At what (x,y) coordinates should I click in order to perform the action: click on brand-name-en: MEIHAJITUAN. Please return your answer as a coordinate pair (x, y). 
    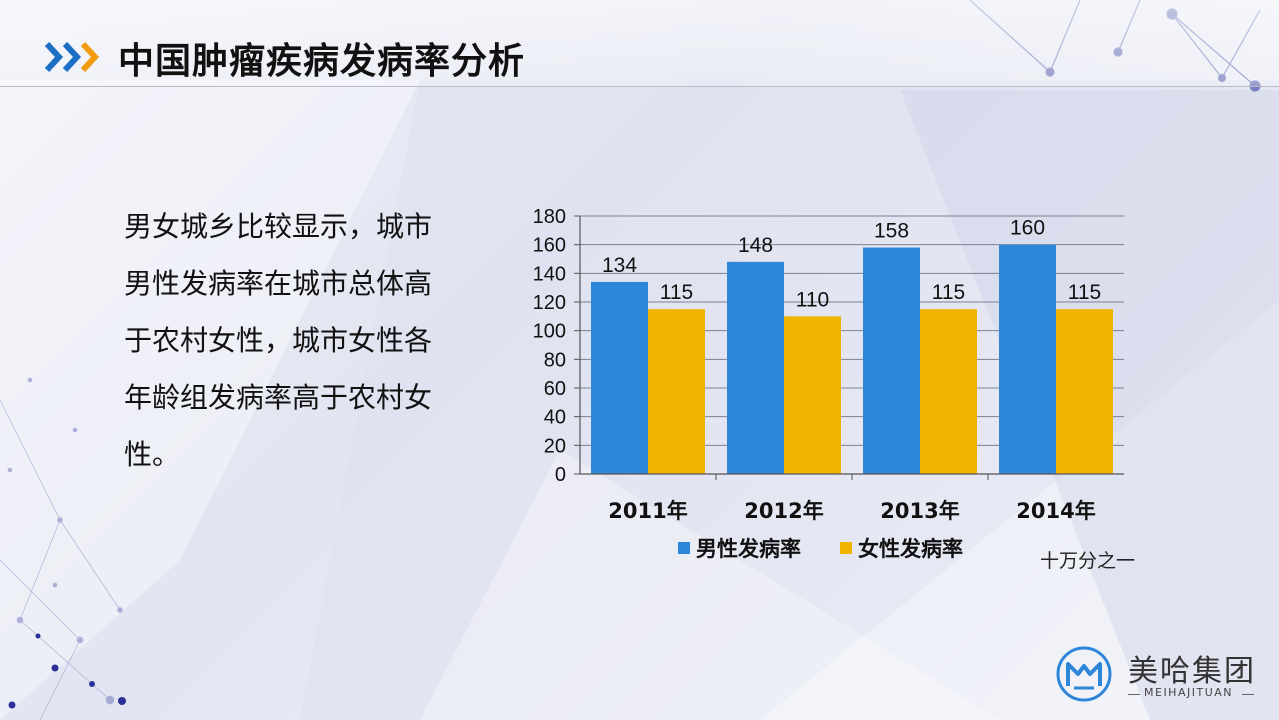
    Looking at the image, I should click on (1188, 692).